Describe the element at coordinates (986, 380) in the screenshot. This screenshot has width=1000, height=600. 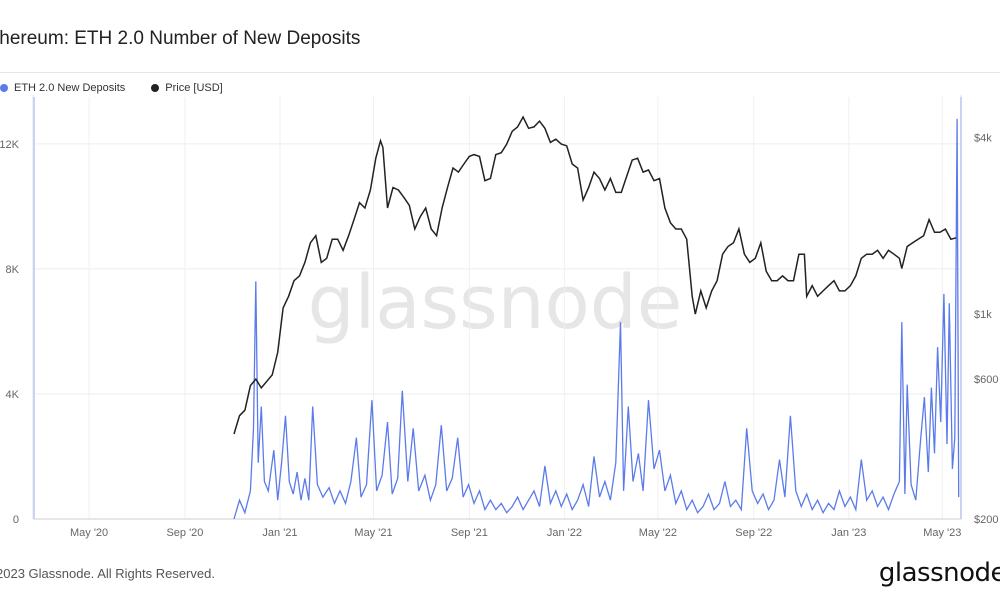
I see `y2-tick-label: $600` at that location.